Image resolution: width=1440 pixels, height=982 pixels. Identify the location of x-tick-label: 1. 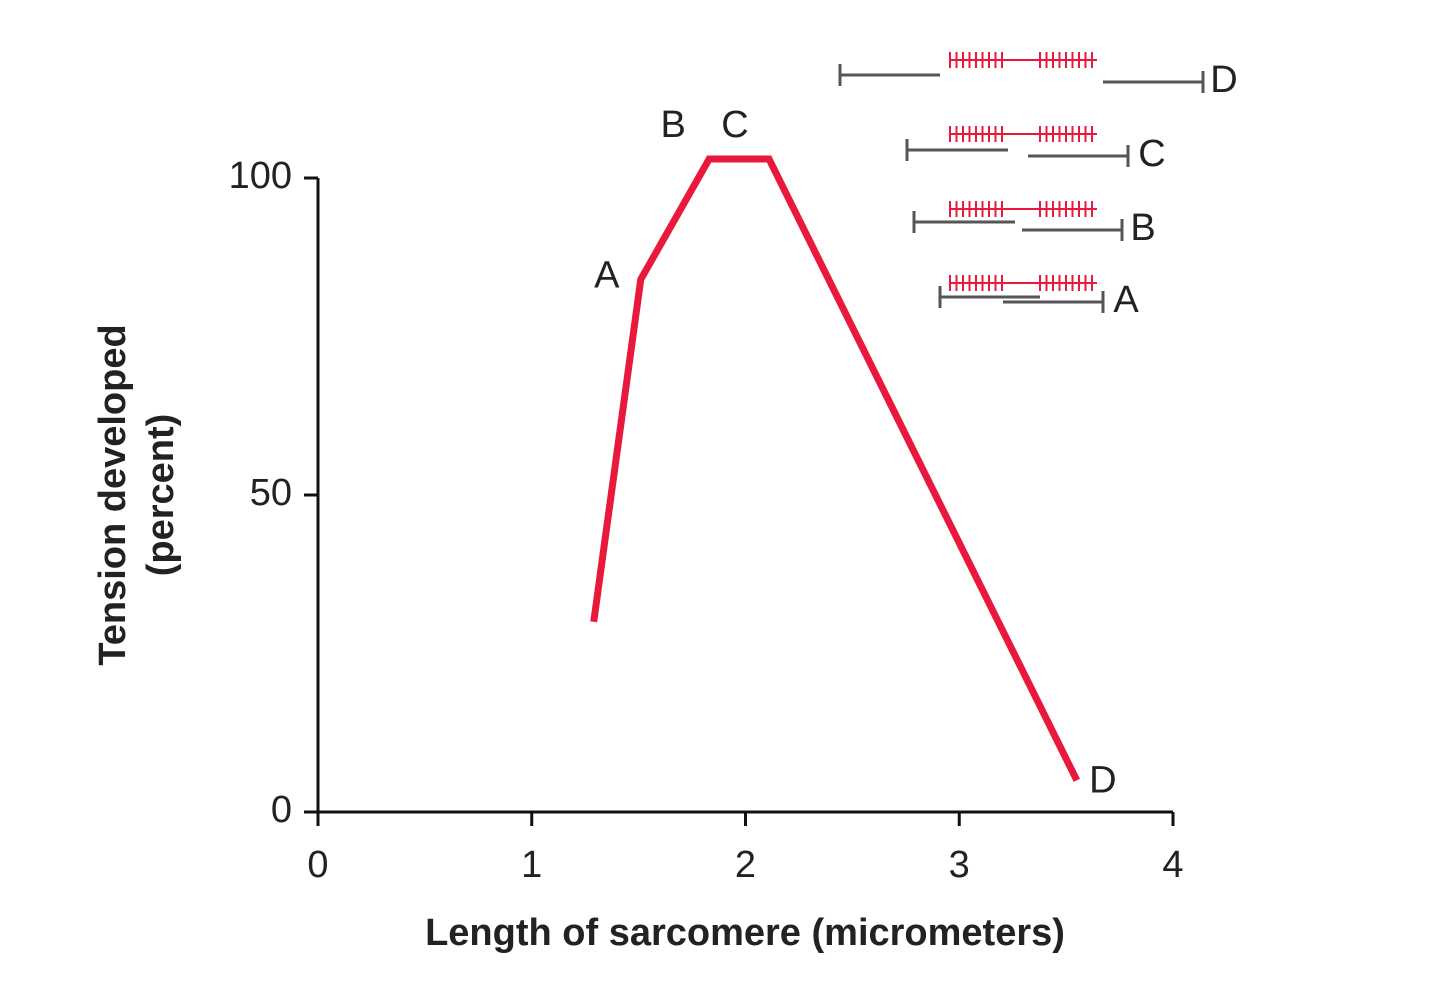
(531, 865).